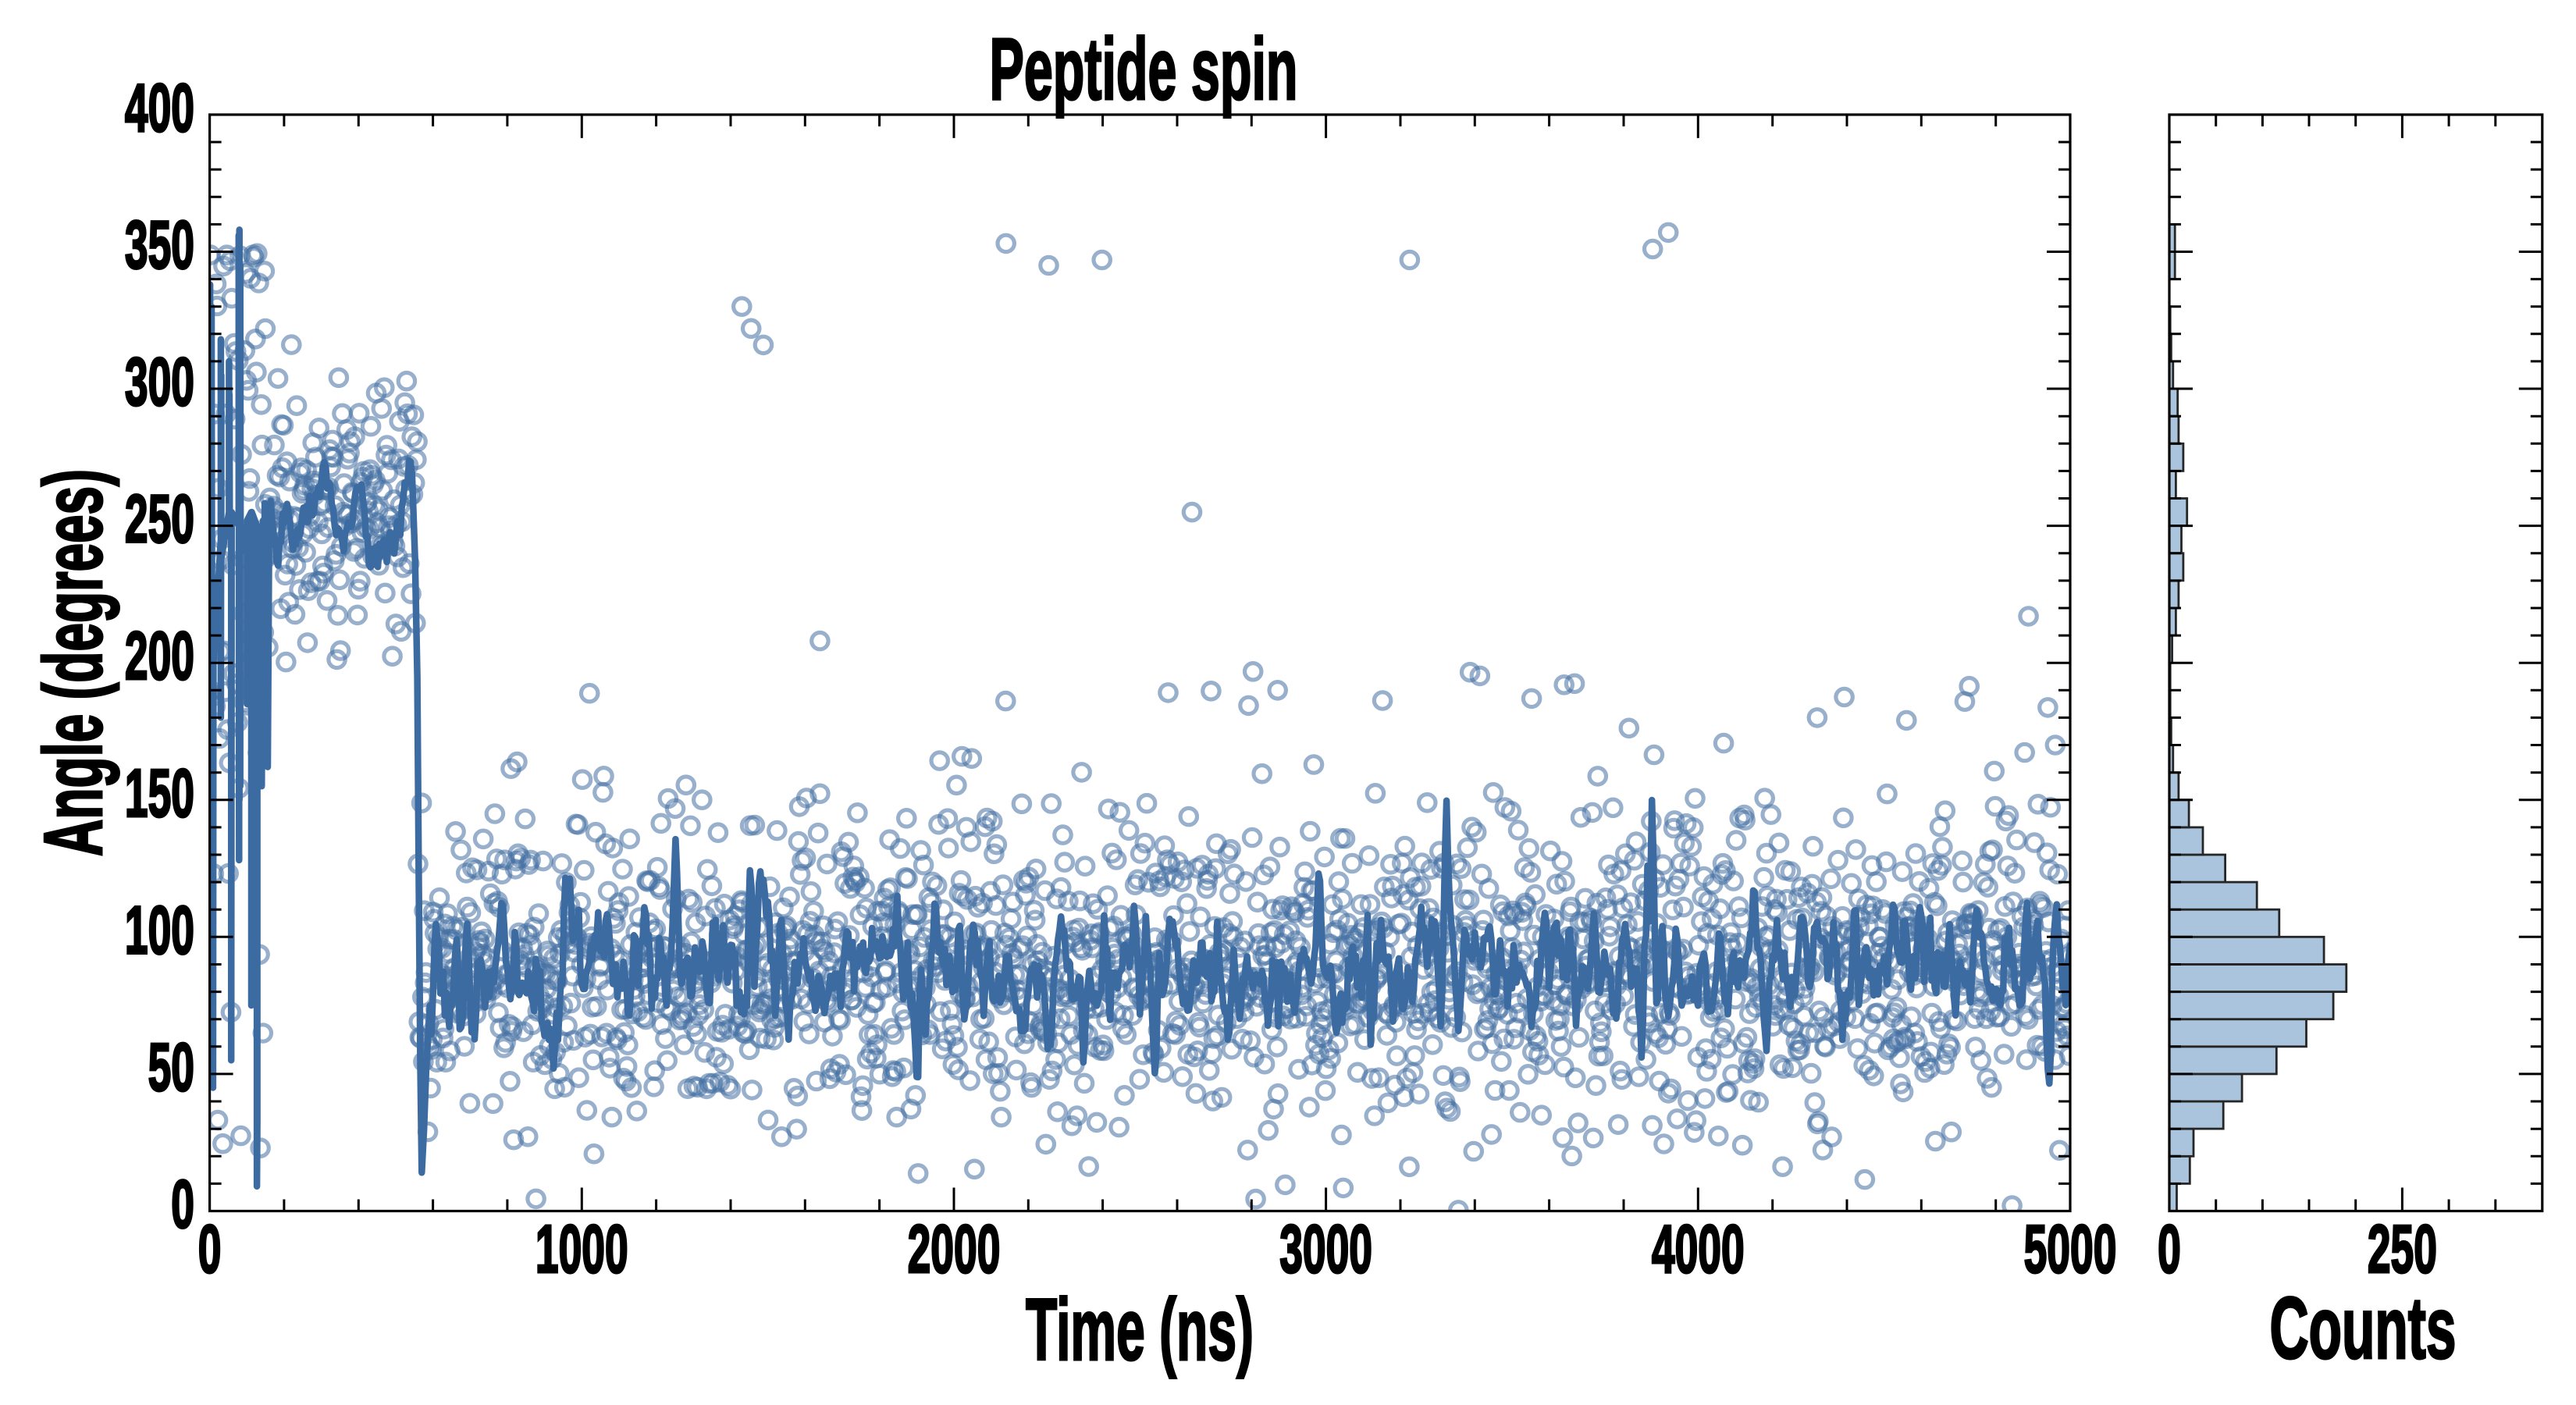 Image resolution: width=2576 pixels, height=1405 pixels. Describe the element at coordinates (954, 1249) in the screenshot. I see `svg-text: 2000` at that location.